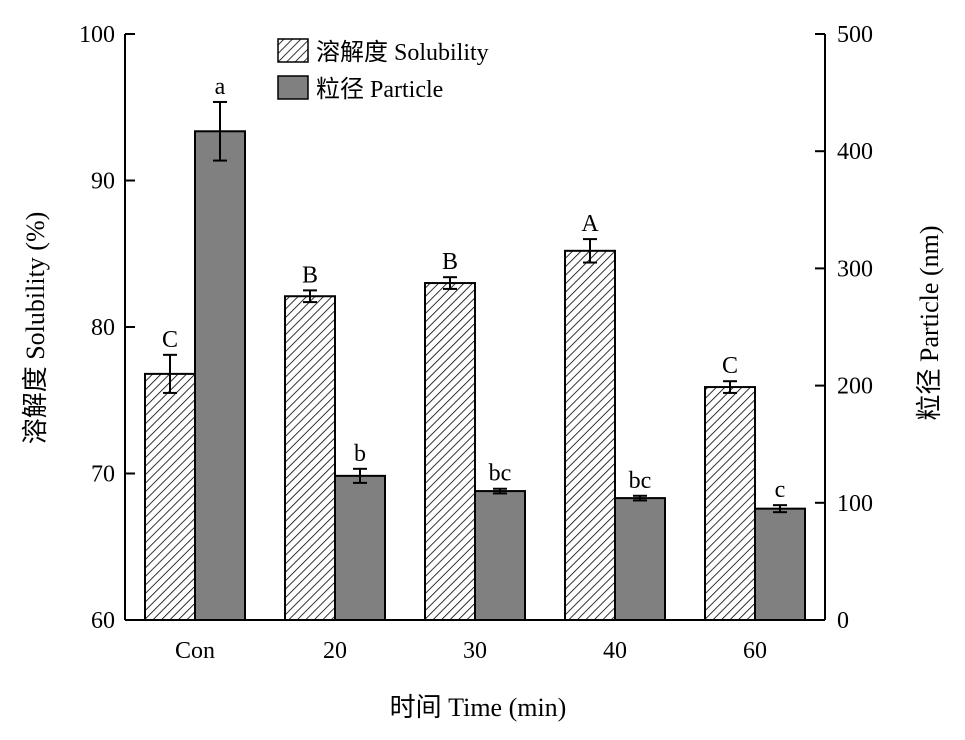 Image resolution: width=965 pixels, height=740 pixels. I want to click on legend-label-particle: 粒径 Particle, so click(379, 89).